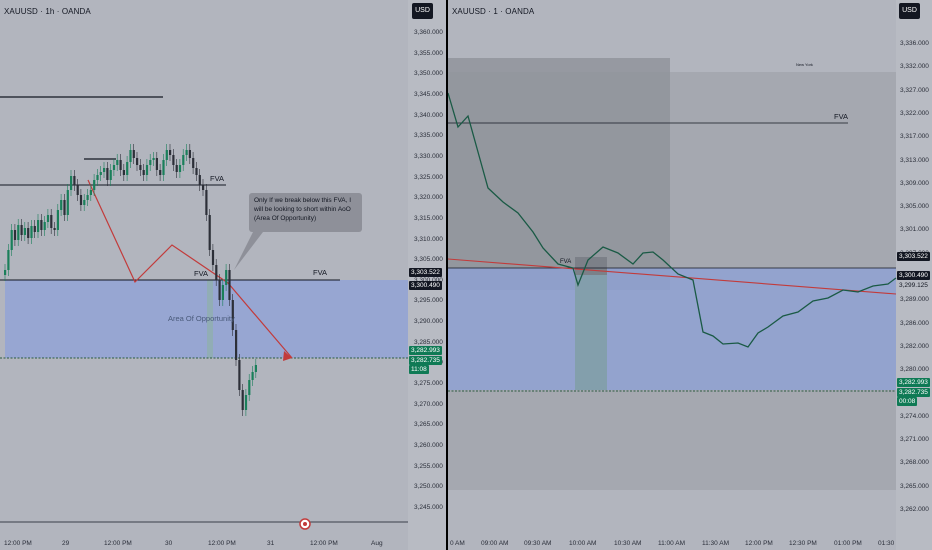 The height and width of the screenshot is (550, 932). Describe the element at coordinates (672, 276) in the screenshot. I see `trendline-right` at that location.